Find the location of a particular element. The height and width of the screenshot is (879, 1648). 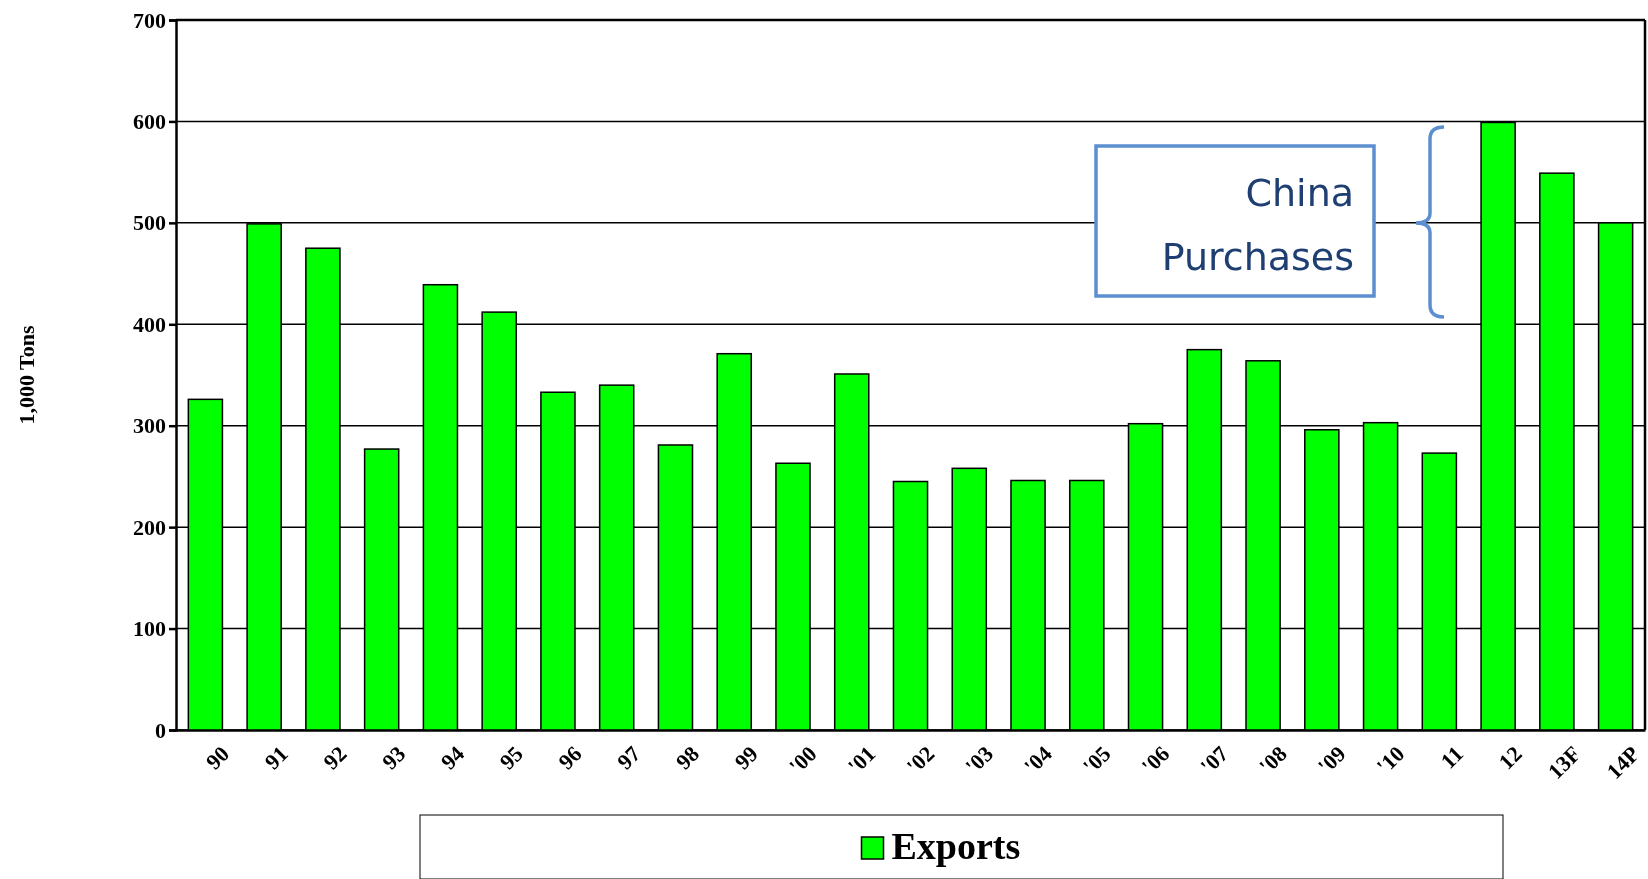

annotation: China Purchases is located at coordinates (1257, 225).